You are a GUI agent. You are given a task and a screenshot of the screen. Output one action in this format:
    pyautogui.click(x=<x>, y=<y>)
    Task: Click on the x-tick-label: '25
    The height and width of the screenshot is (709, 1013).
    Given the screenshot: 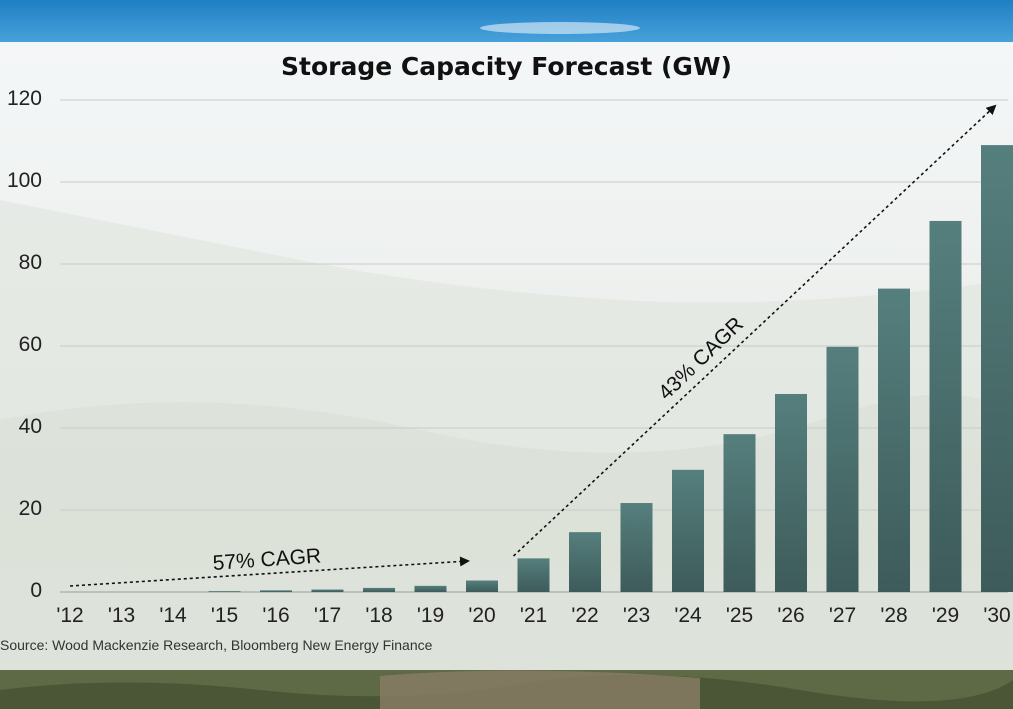 What is the action you would take?
    pyautogui.click(x=739, y=615)
    